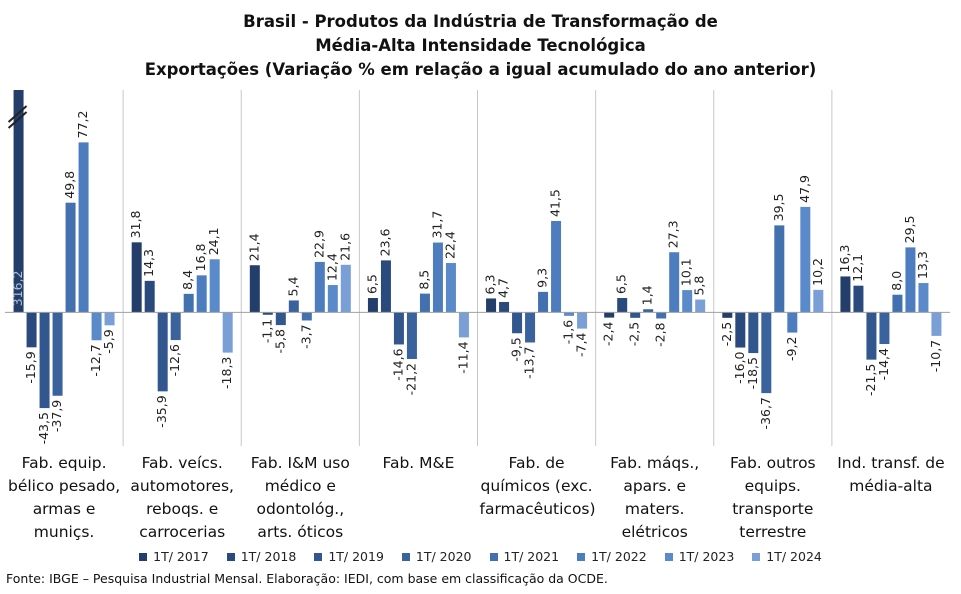  I want to click on value-label: -10,7, so click(935, 356).